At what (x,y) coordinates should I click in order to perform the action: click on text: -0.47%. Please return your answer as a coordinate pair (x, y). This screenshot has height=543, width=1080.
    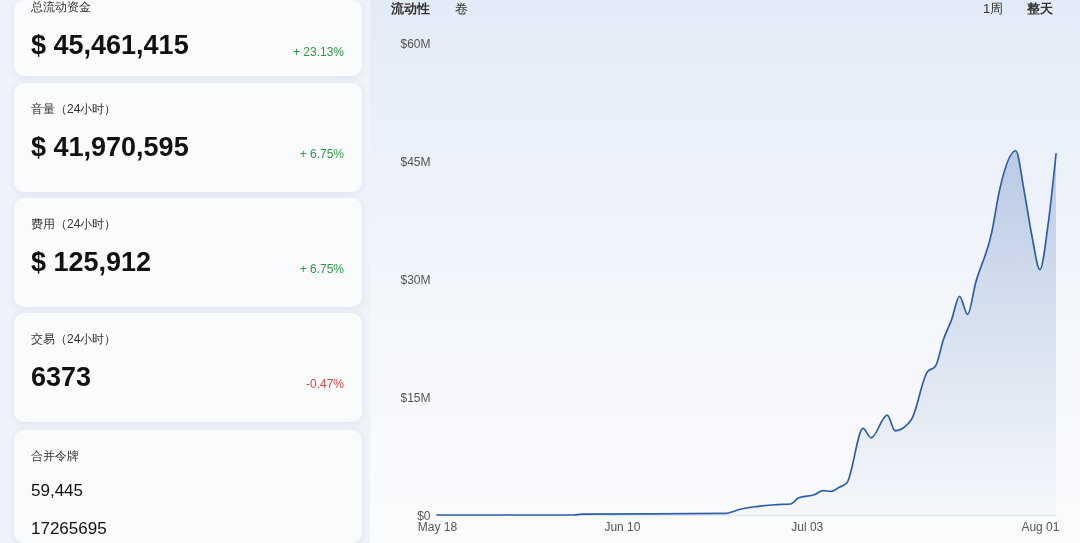
    Looking at the image, I should click on (324, 384).